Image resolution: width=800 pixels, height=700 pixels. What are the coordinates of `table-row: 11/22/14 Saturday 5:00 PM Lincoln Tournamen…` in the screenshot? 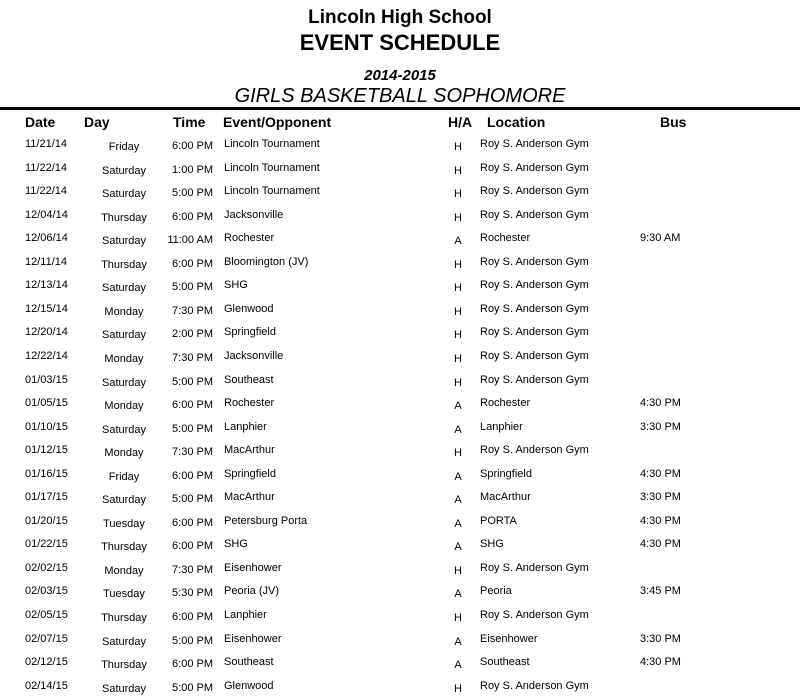 It's located at (400, 195).